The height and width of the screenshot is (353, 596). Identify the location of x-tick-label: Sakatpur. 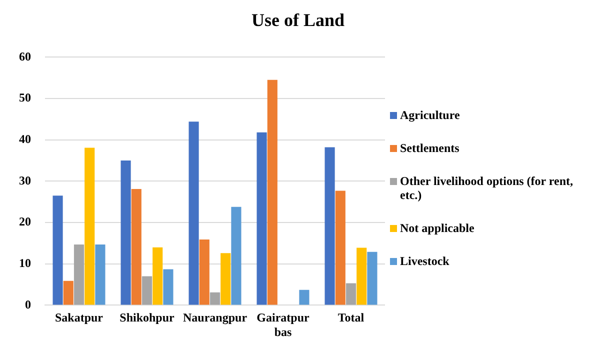
(79, 317).